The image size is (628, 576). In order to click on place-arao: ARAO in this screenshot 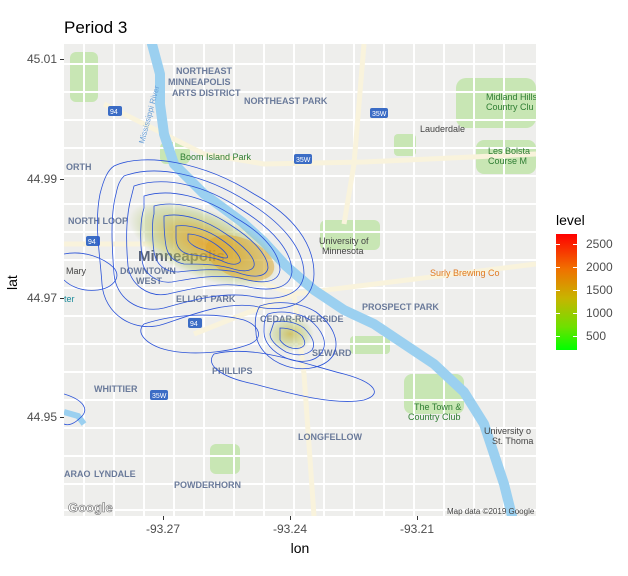, I will do `click(77, 474)`.